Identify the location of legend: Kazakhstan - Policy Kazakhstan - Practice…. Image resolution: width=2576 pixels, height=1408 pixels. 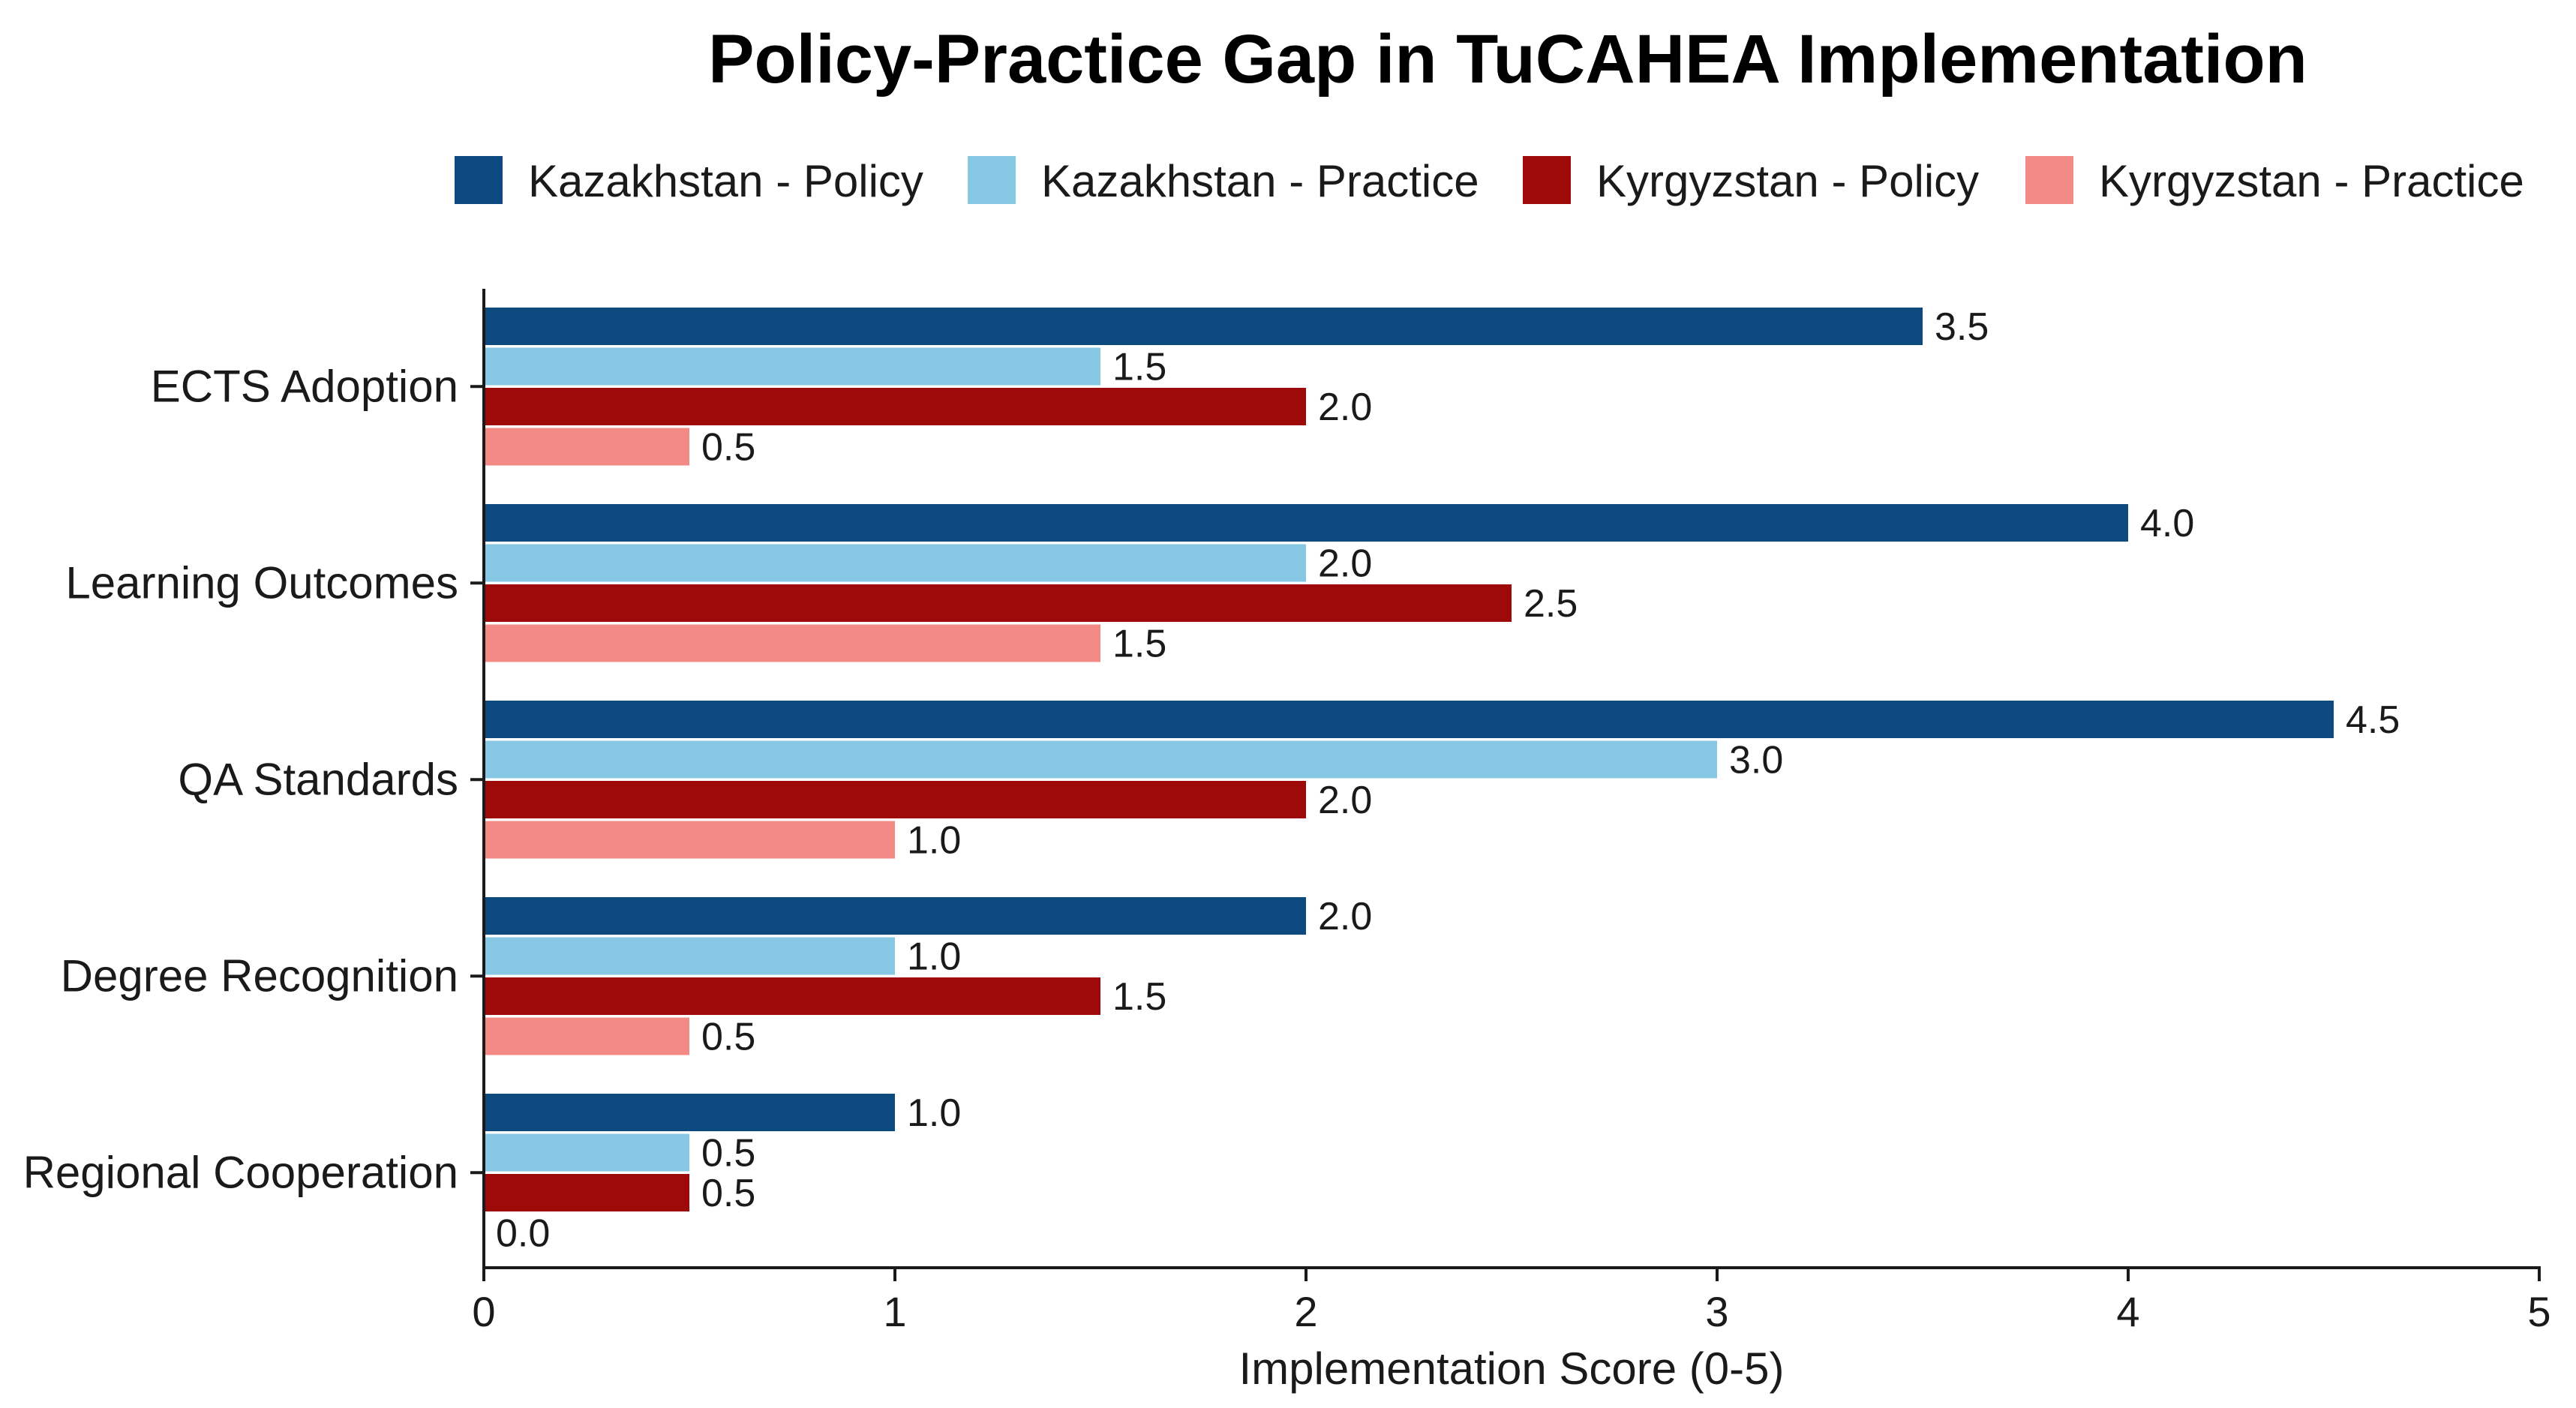
(1489, 181).